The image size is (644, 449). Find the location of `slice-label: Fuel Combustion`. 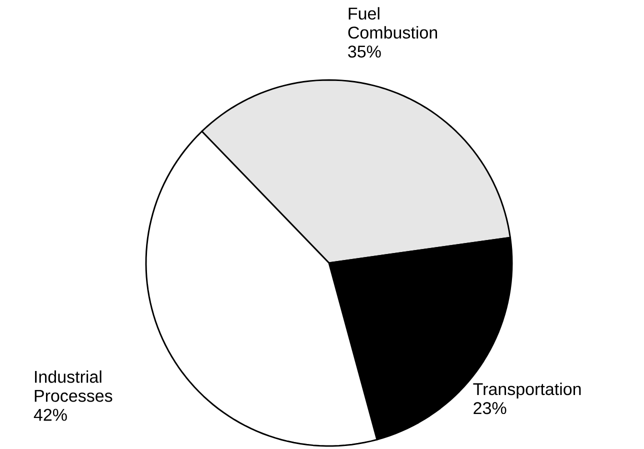

slice-label: Fuel Combustion is located at coordinates (393, 23).